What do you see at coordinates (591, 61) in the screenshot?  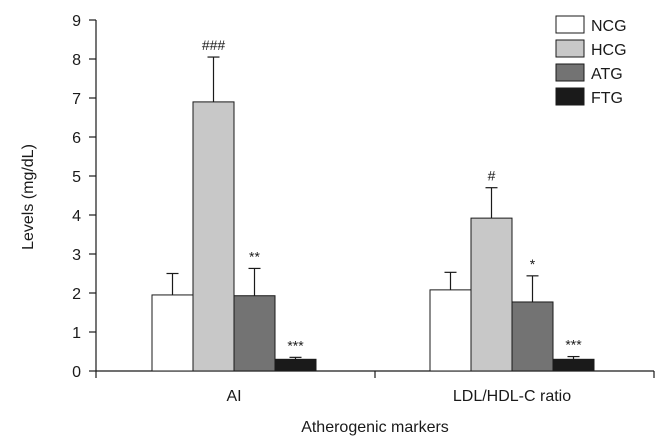 I see `legend: NCG HCG ATG FTG` at bounding box center [591, 61].